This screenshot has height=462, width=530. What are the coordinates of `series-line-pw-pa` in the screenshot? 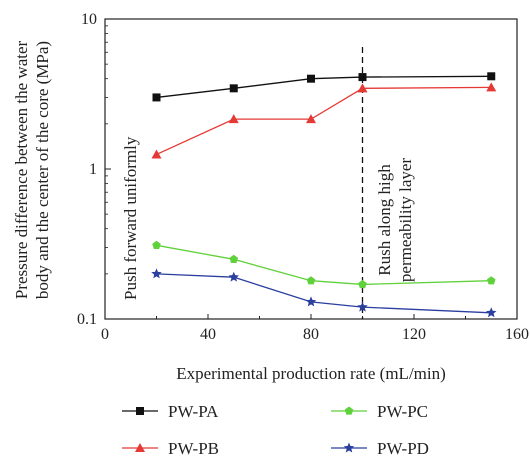 It's located at (324, 87).